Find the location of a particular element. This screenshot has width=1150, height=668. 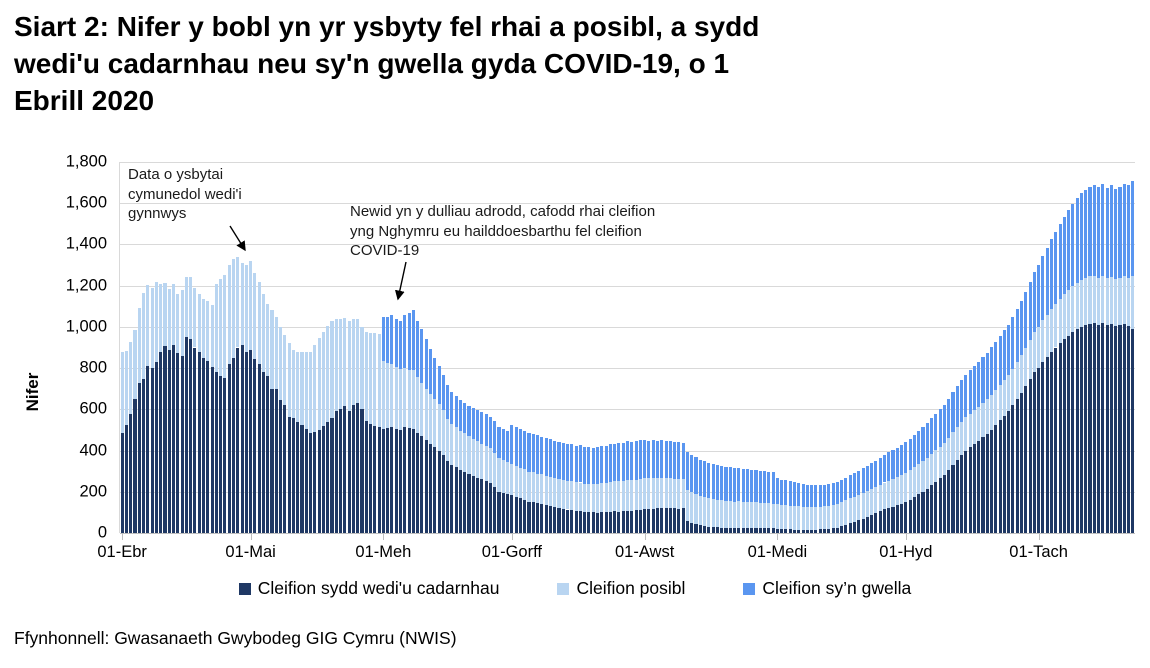

y-tick-label: 1,800 is located at coordinates (86, 161).